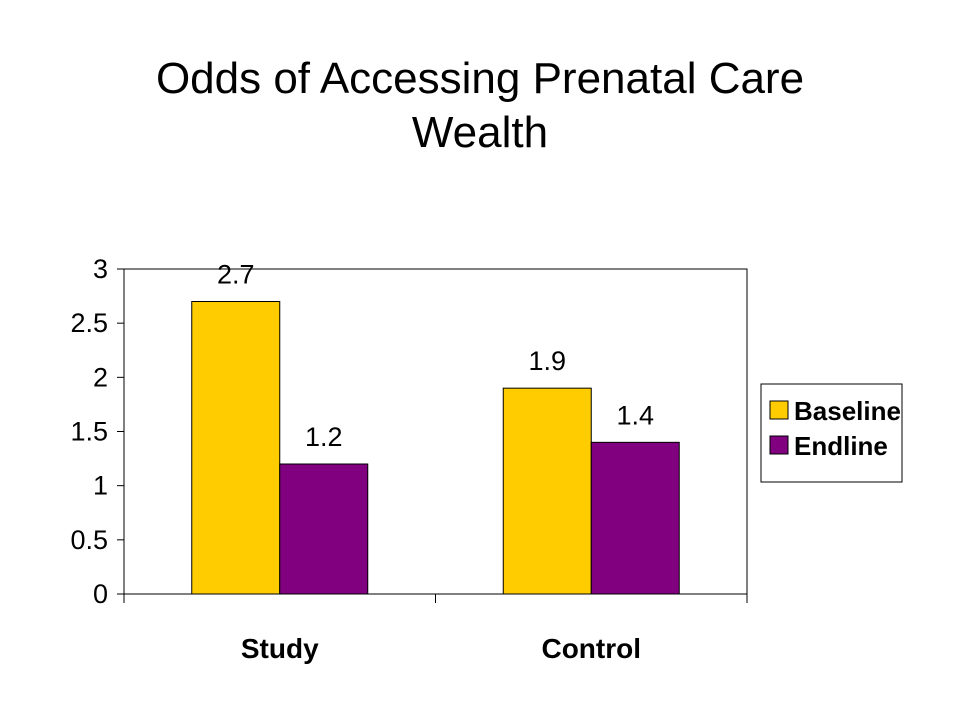 Image resolution: width=960 pixels, height=720 pixels. Describe the element at coordinates (324, 437) in the screenshot. I see `data-label: 1.2` at that location.